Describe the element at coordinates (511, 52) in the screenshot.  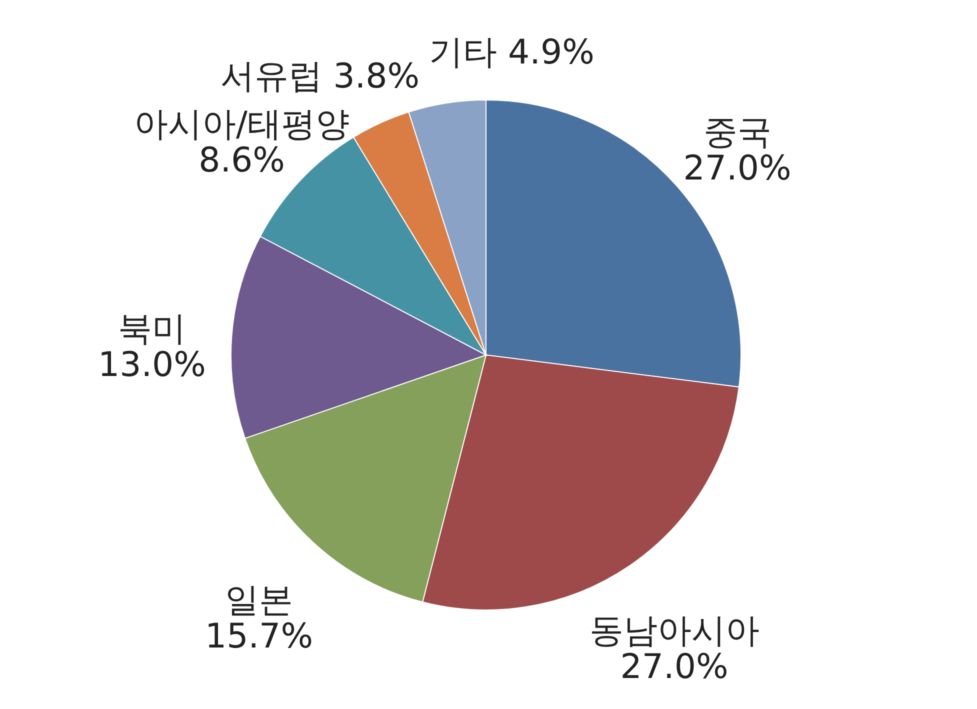
I see `slice-label: 기타 4.9%` at that location.